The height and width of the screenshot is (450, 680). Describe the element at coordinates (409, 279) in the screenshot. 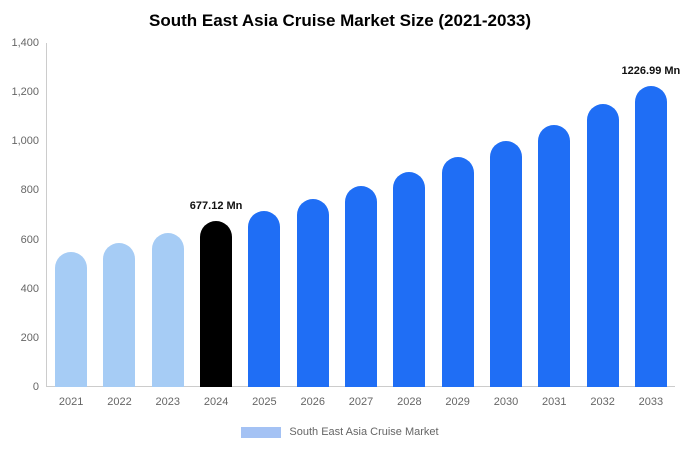

I see `bar-2028` at that location.